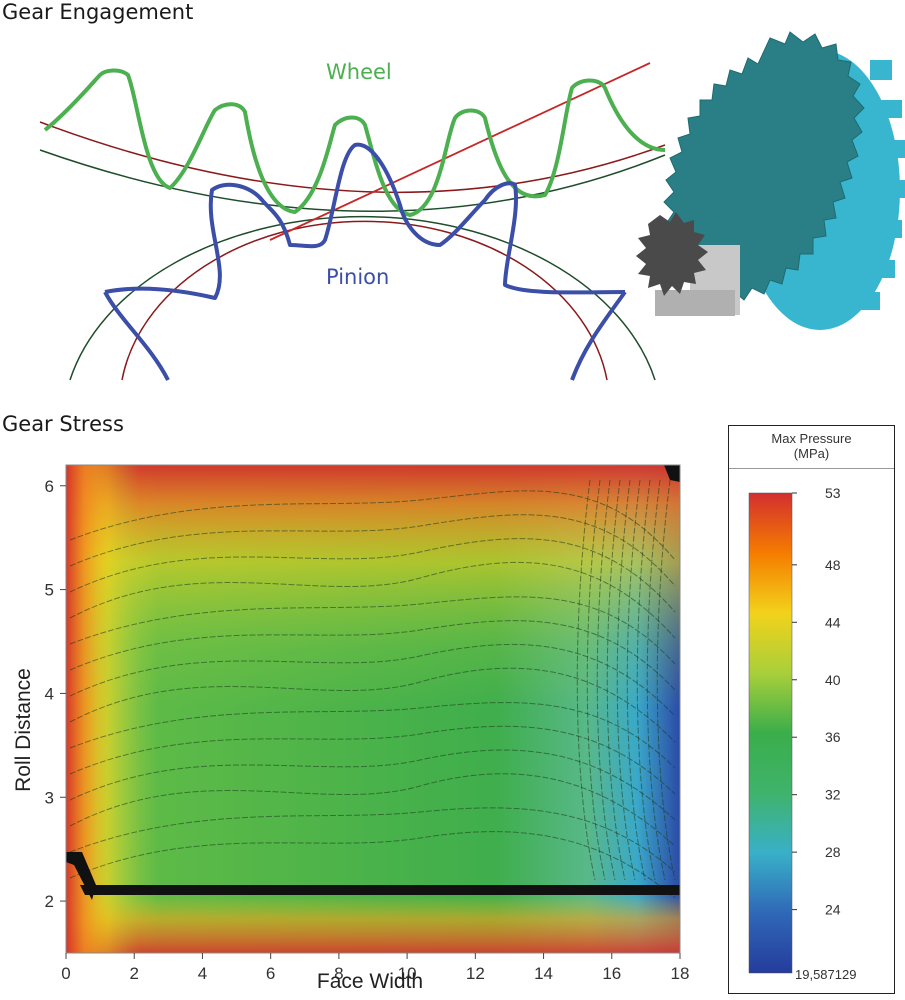 This screenshot has height=1000, width=905. What do you see at coordinates (672, 473) in the screenshot?
I see `contact-top-corner` at bounding box center [672, 473].